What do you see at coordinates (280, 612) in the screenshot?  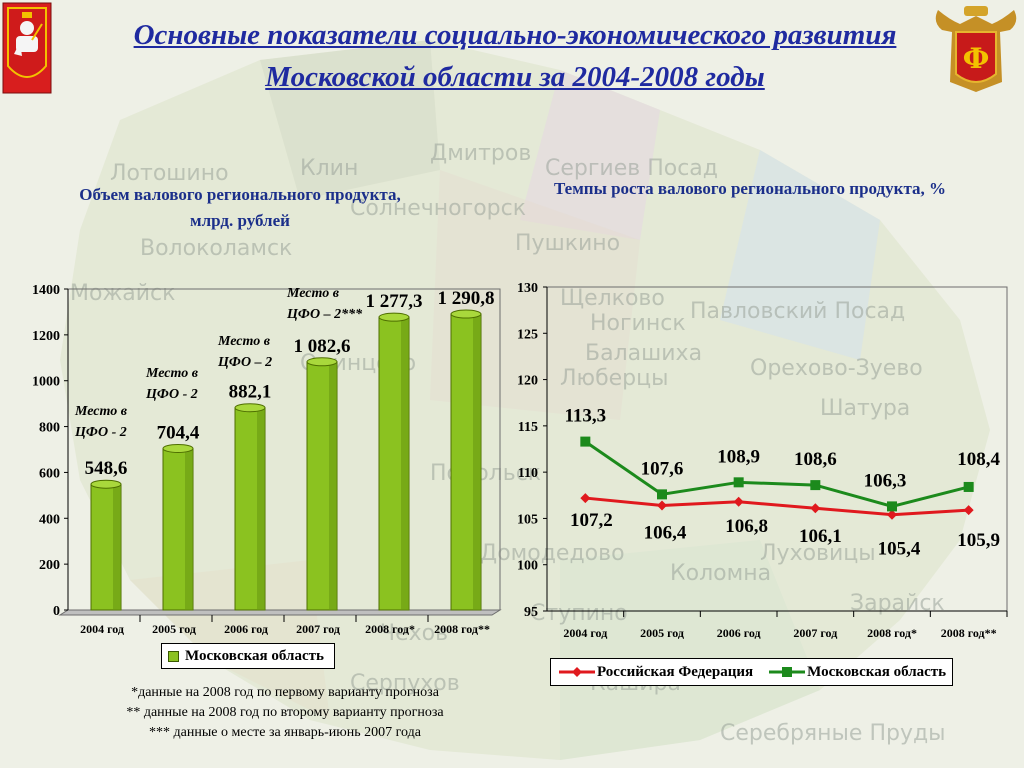 I see `bar-floor` at bounding box center [280, 612].